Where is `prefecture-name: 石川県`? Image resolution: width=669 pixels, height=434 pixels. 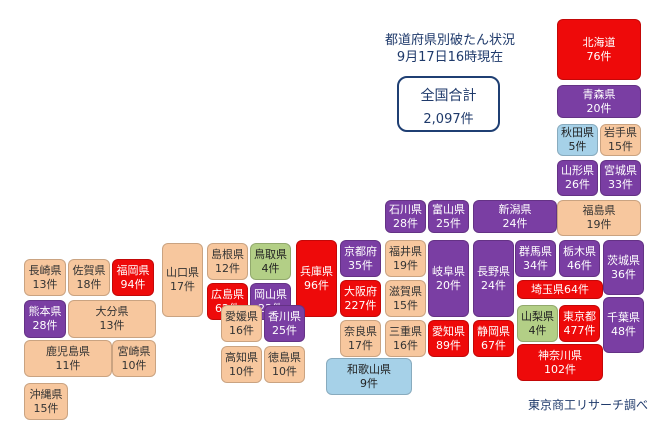
prefecture-name: 石川県 is located at coordinates (405, 209).